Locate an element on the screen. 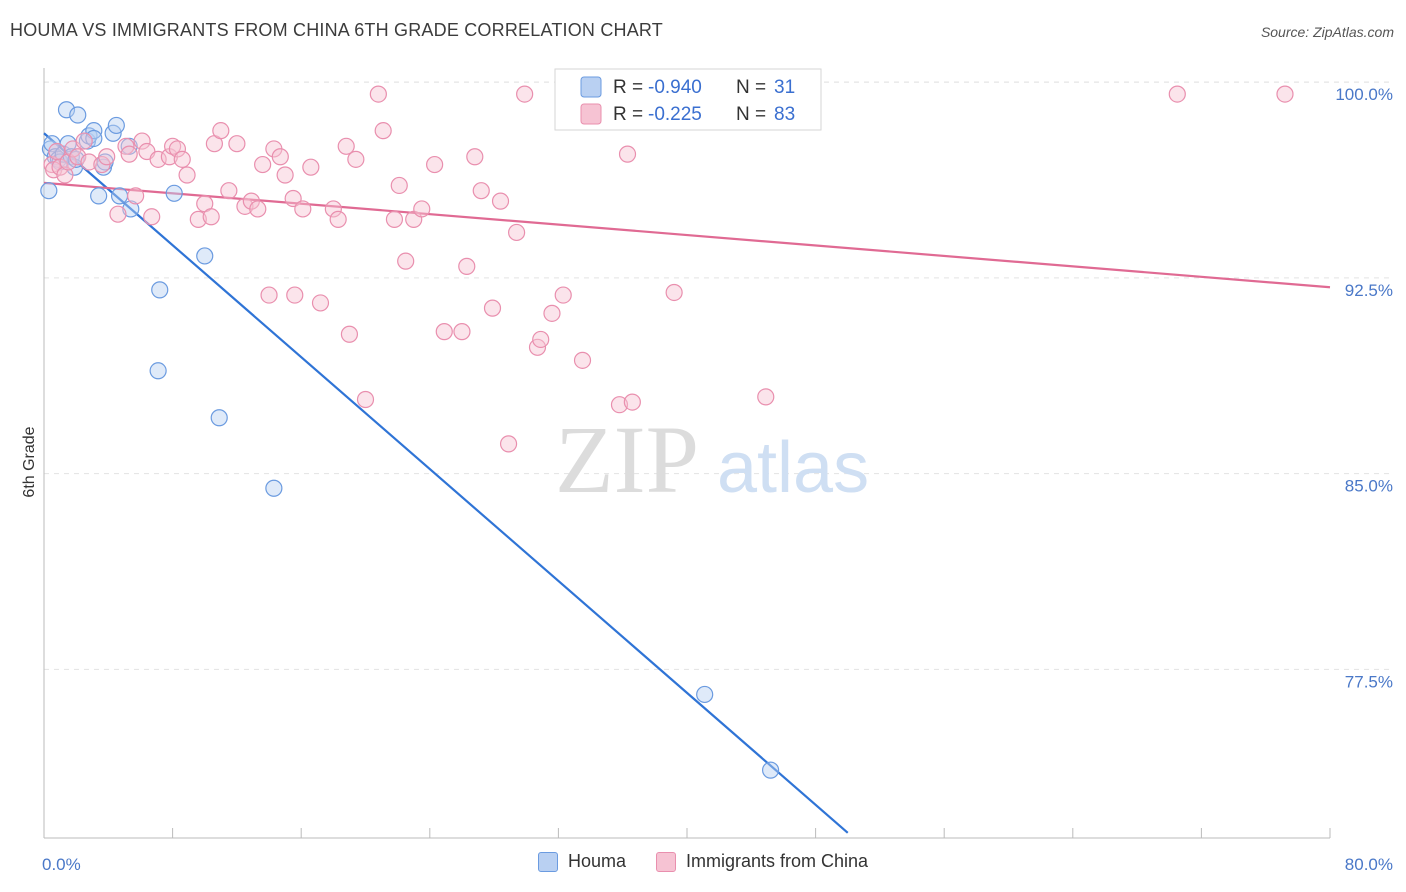 The image size is (1406, 892). y-tick-label: 85.0% is located at coordinates (1369, 486).